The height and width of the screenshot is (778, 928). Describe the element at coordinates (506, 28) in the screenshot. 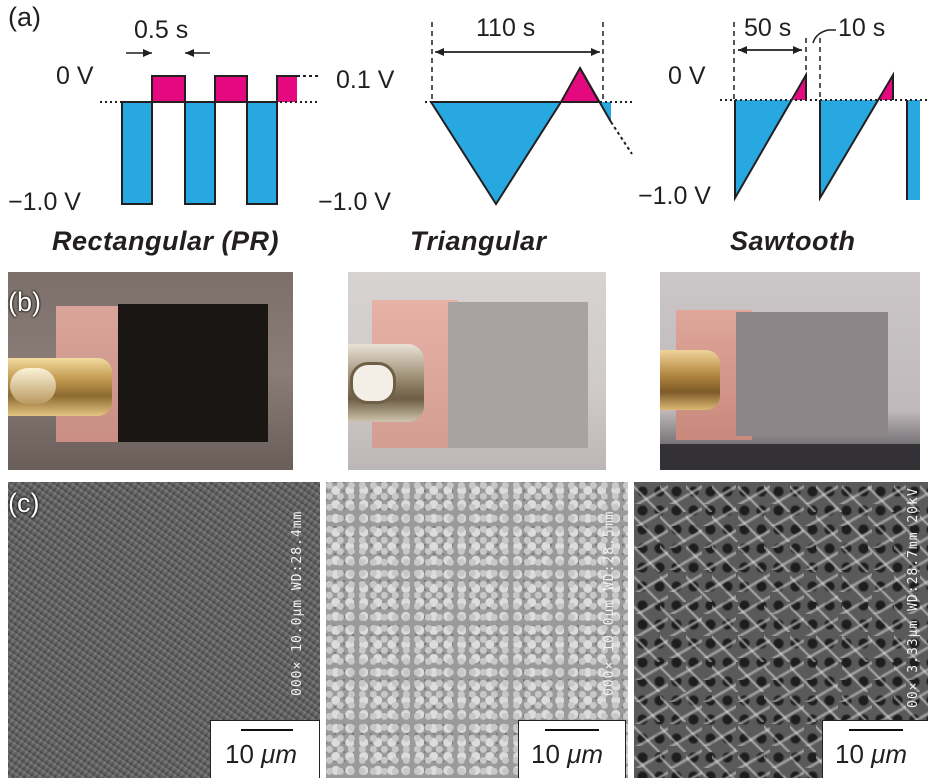

I see `duration-label-tri: 110 s` at that location.